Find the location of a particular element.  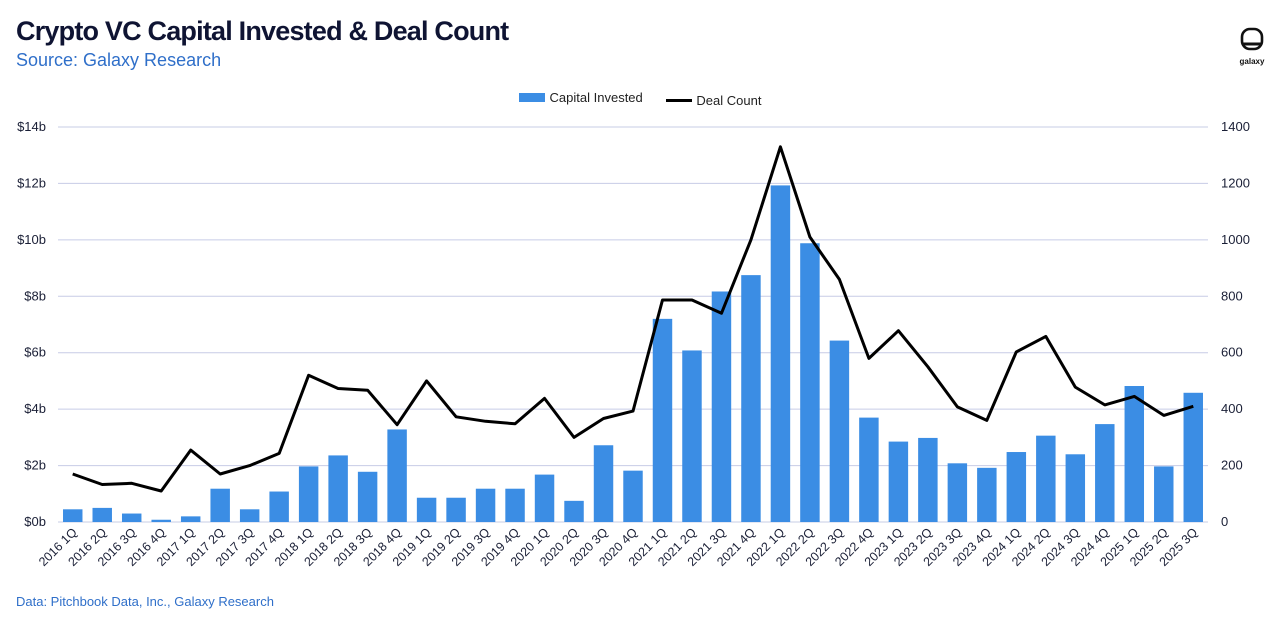

y-right-tick-label: 1400 is located at coordinates (1235, 126).